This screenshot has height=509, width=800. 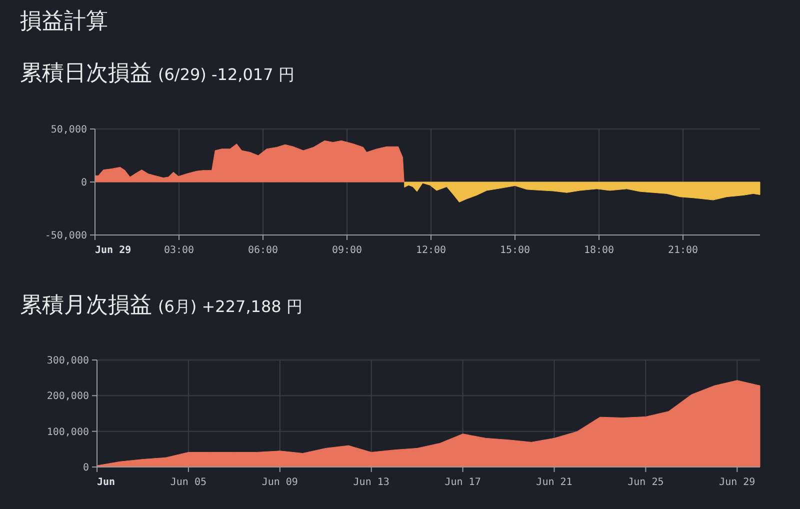 I want to click on chart-title: 累積月次損益, so click(x=86, y=305).